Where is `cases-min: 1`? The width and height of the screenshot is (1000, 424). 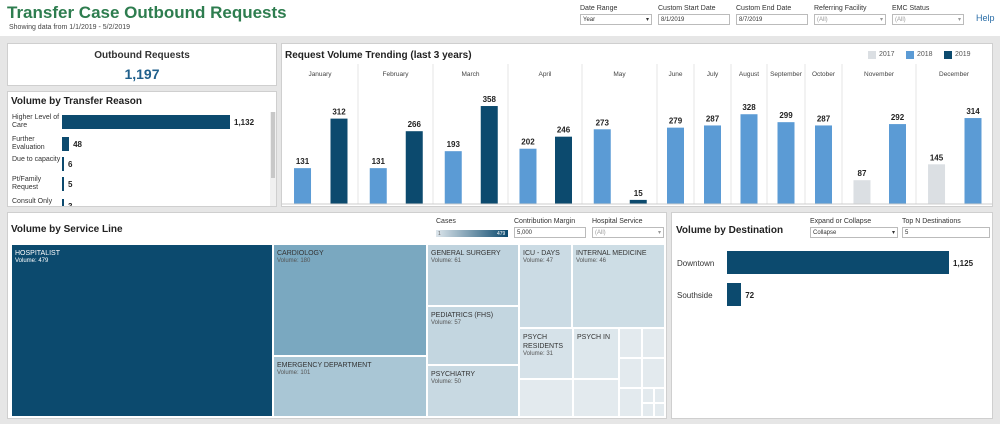
cases-min: 1 is located at coordinates (439, 234).